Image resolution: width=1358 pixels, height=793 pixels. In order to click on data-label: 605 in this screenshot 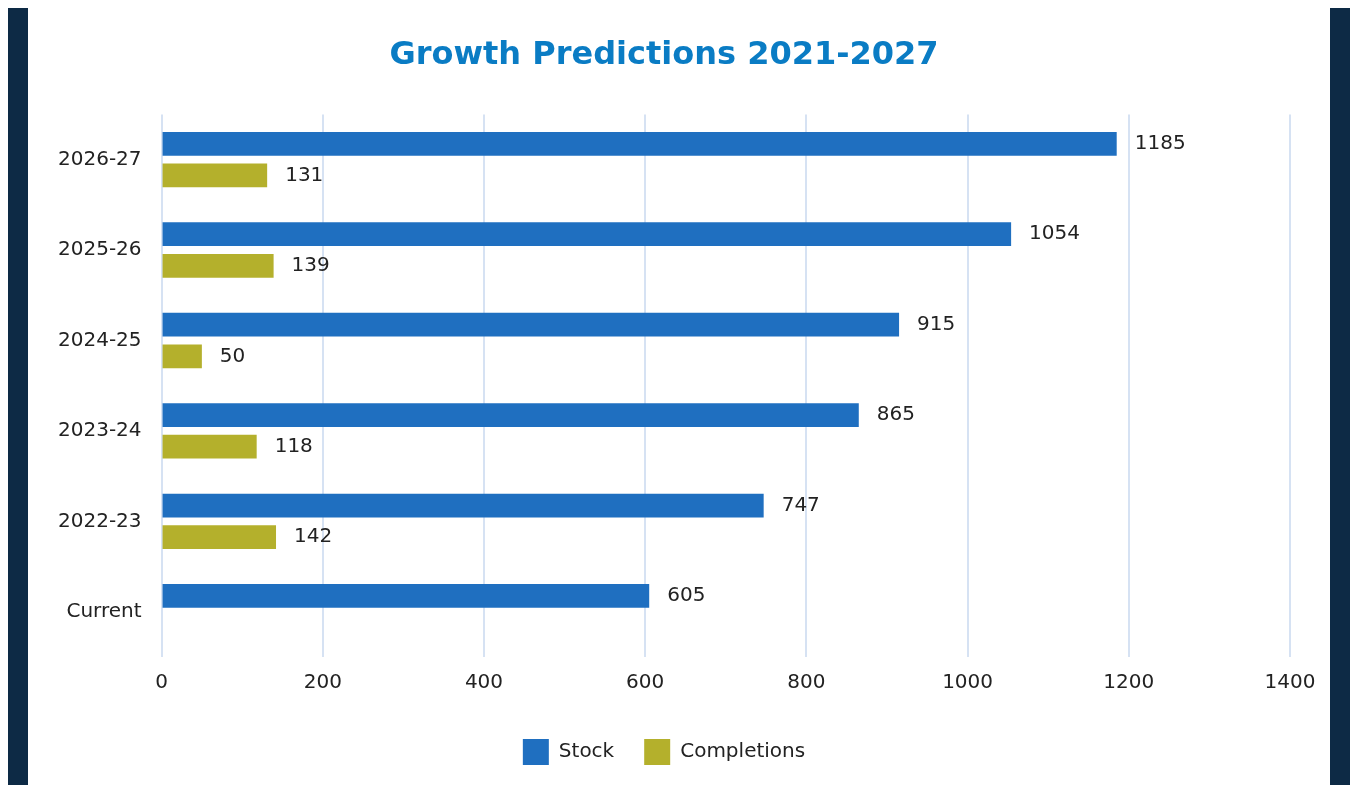, I will do `click(686, 594)`.